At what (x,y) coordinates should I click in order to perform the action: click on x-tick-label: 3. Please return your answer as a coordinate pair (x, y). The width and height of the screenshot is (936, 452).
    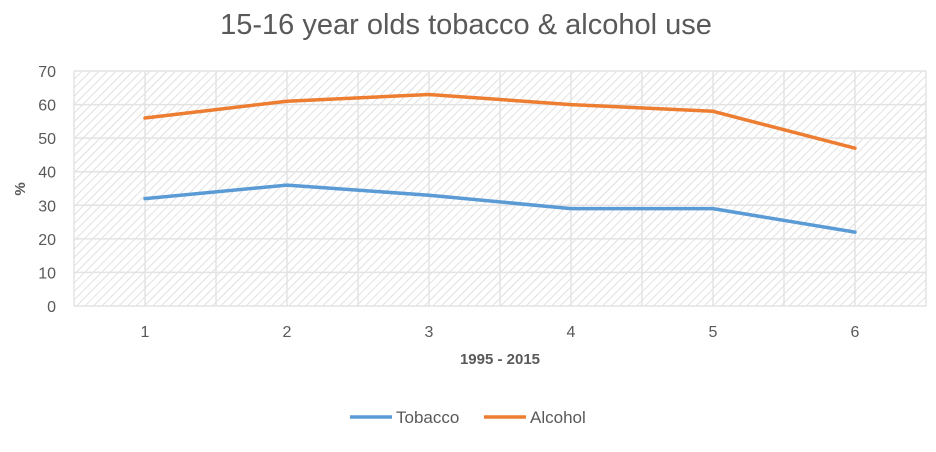
    Looking at the image, I should click on (429, 332).